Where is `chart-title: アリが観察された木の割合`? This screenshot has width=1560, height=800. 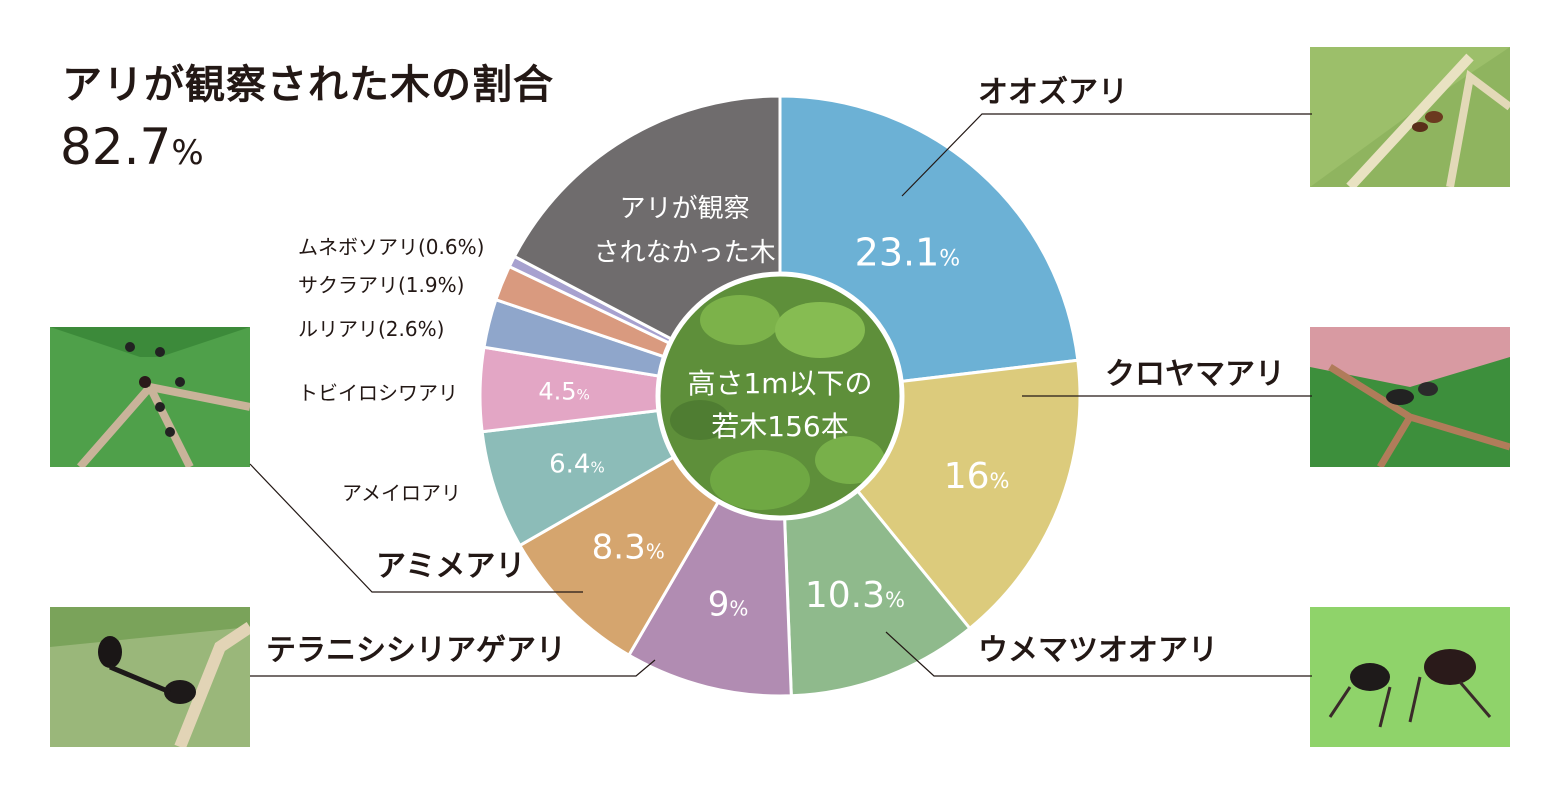 chart-title: アリが観察された木の割合 is located at coordinates (308, 85).